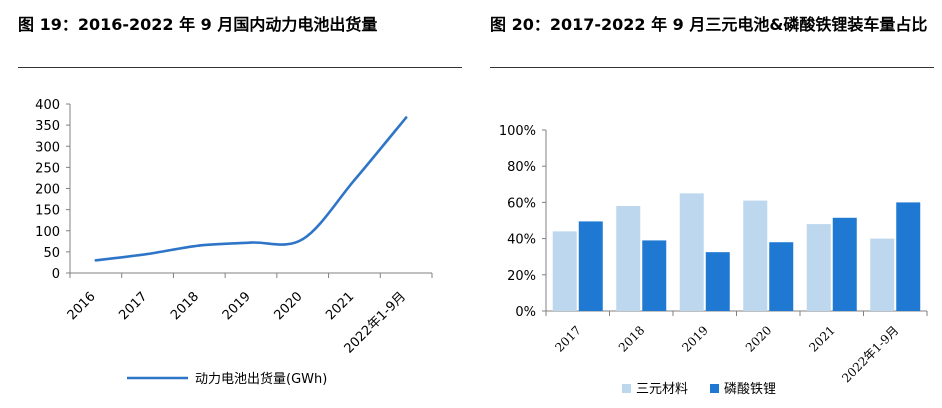 Image resolution: width=942 pixels, height=408 pixels. Describe the element at coordinates (521, 167) in the screenshot. I see `y-tick-label: 80%` at that location.